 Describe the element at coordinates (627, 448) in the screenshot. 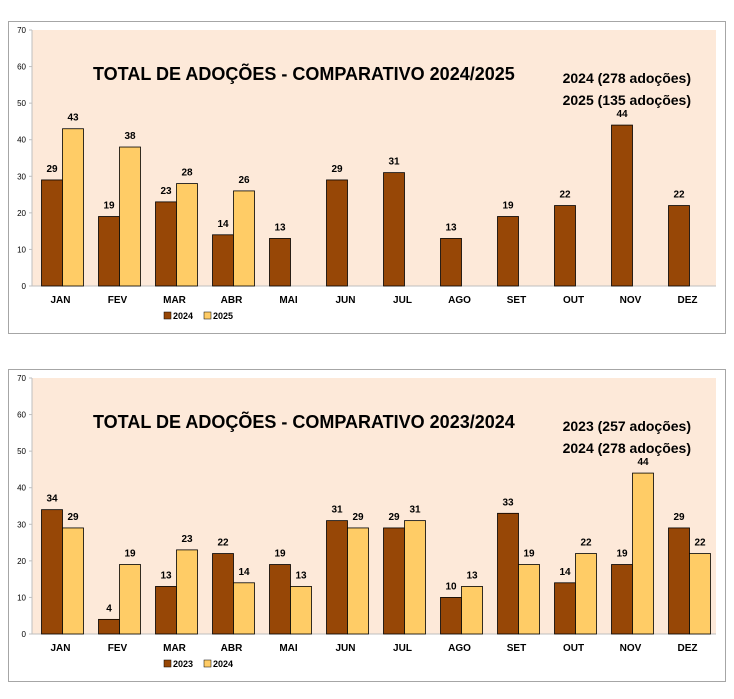

I see `summary-line-2: 2024 (278 adoções)` at that location.